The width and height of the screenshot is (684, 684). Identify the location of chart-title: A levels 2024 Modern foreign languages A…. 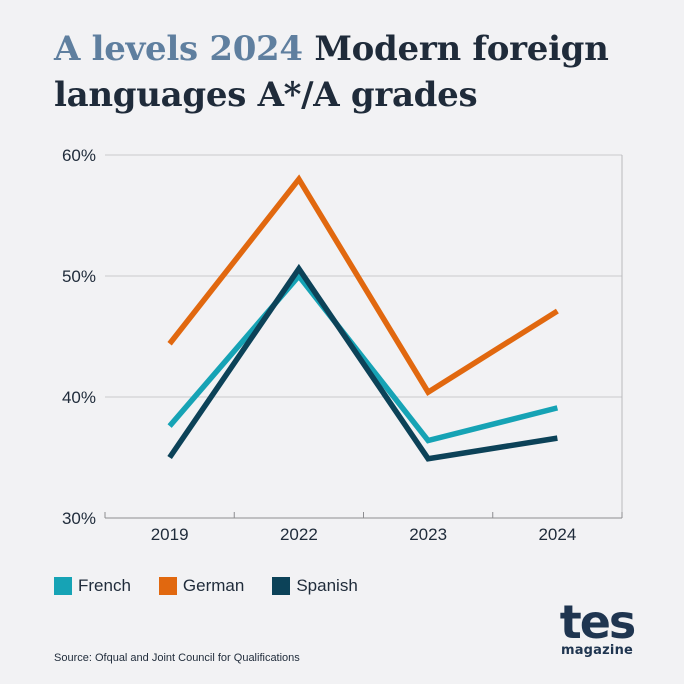
(354, 72).